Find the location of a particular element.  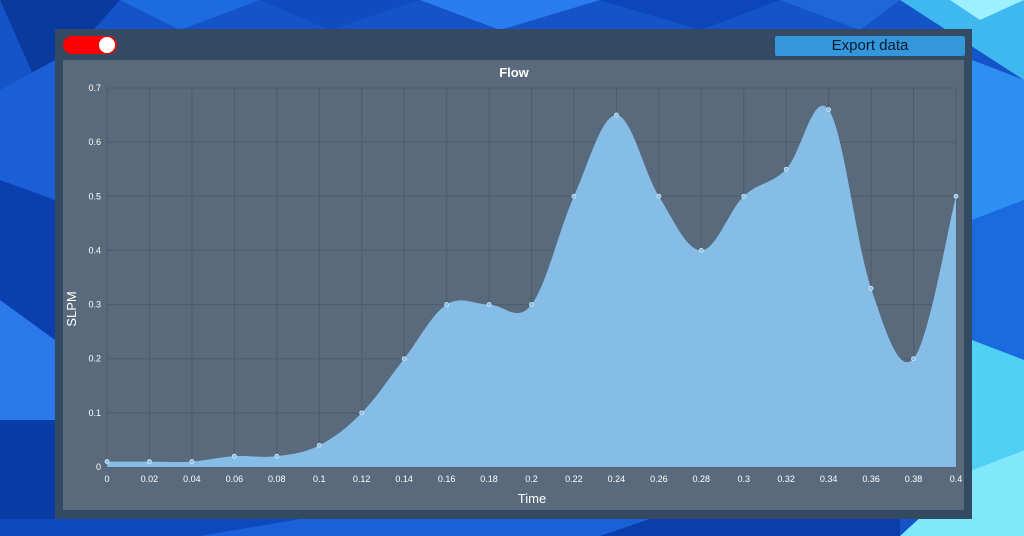

x-tick-label: 0.02 is located at coordinates (150, 479).